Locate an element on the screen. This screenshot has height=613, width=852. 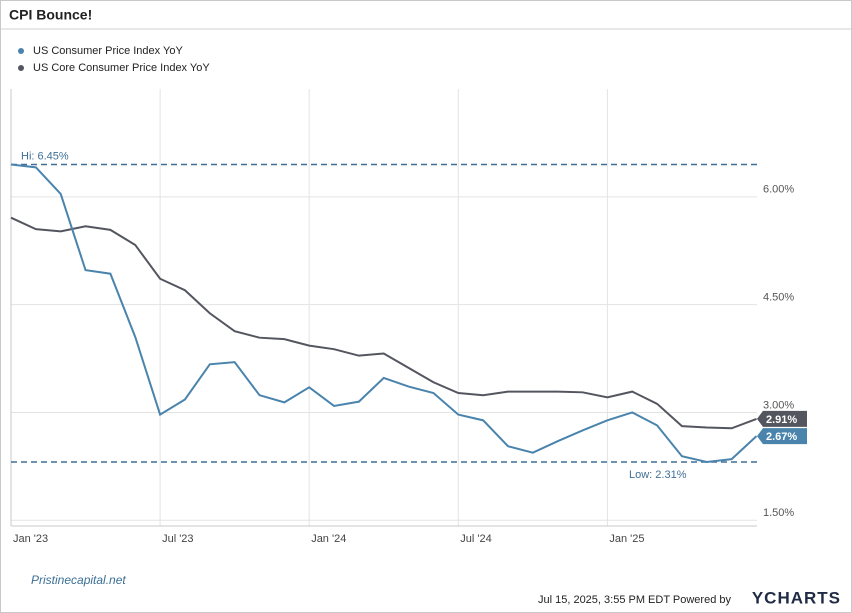
end-label: 2.91% is located at coordinates (781, 420).